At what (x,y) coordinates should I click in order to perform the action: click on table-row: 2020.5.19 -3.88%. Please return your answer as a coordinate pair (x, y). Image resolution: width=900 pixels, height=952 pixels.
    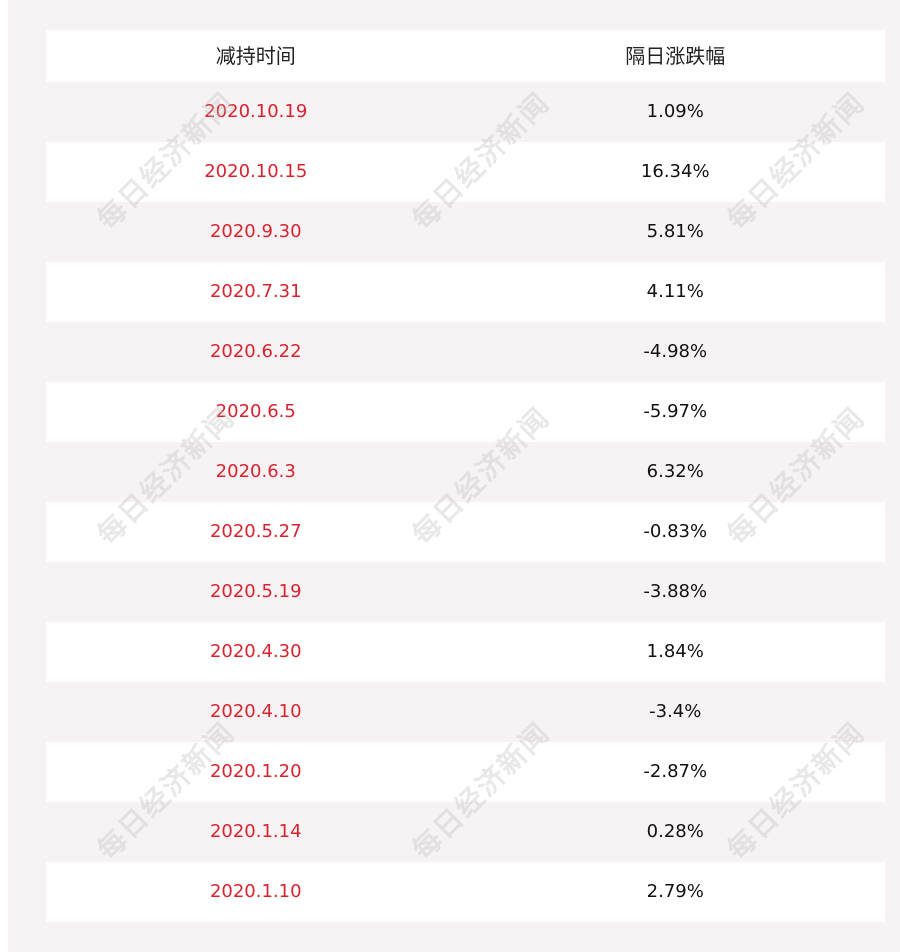
    Looking at the image, I should click on (465, 592).